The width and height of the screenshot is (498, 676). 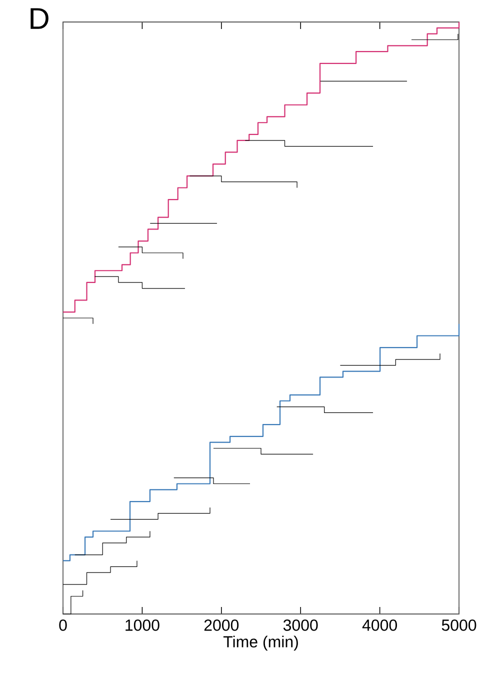 What do you see at coordinates (143, 625) in the screenshot?
I see `x-tick-label: 1000` at bounding box center [143, 625].